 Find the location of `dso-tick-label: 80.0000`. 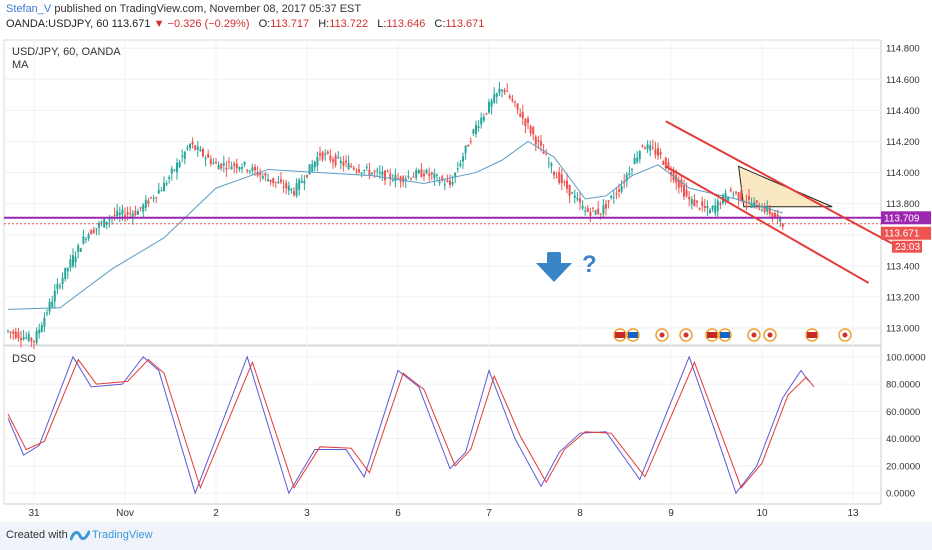

dso-tick-label: 80.0000 is located at coordinates (903, 385).